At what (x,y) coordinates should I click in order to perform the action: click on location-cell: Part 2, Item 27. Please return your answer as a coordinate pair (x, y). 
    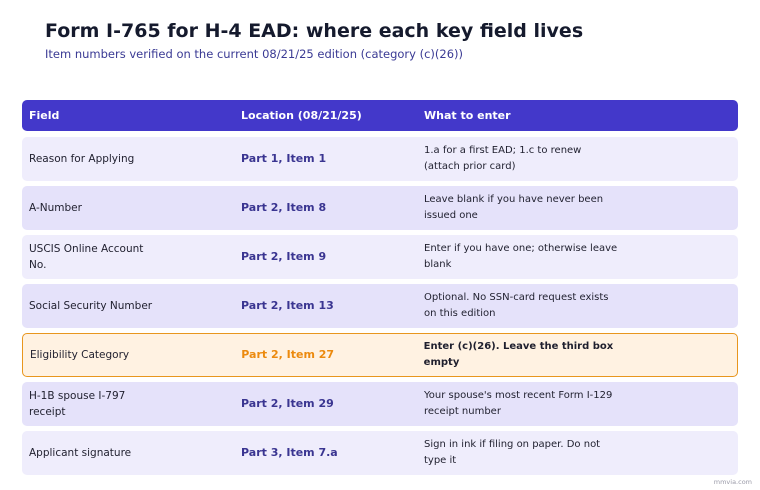
    Looking at the image, I should click on (288, 354).